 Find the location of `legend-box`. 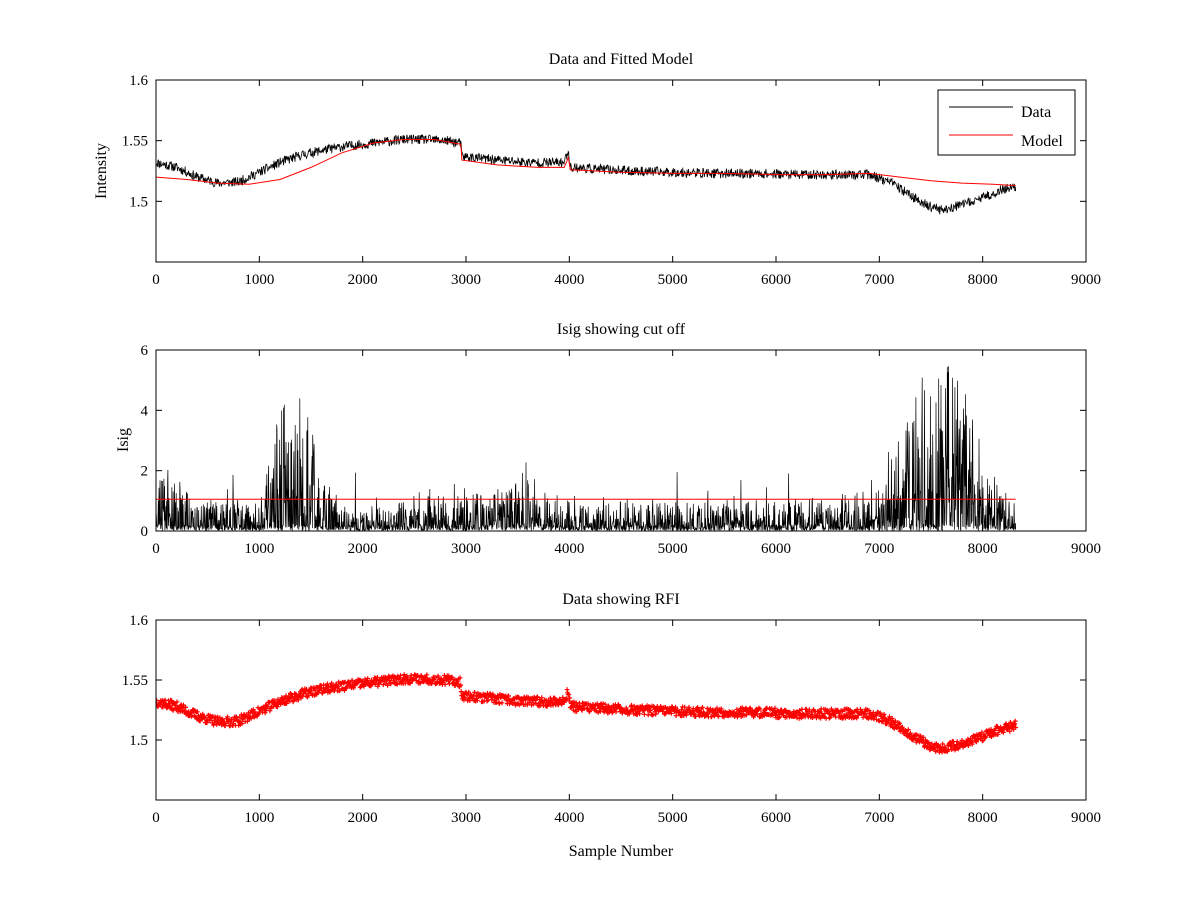

legend-box is located at coordinates (1006, 122).